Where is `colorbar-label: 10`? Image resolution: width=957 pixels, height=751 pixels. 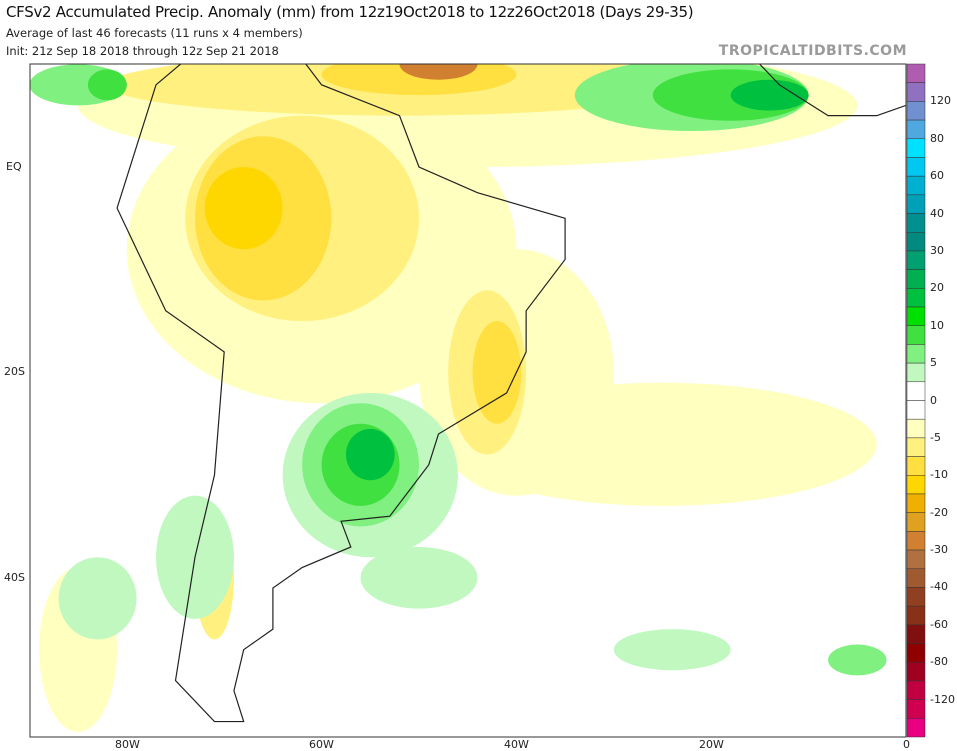 colorbar-label: 10 is located at coordinates (937, 325).